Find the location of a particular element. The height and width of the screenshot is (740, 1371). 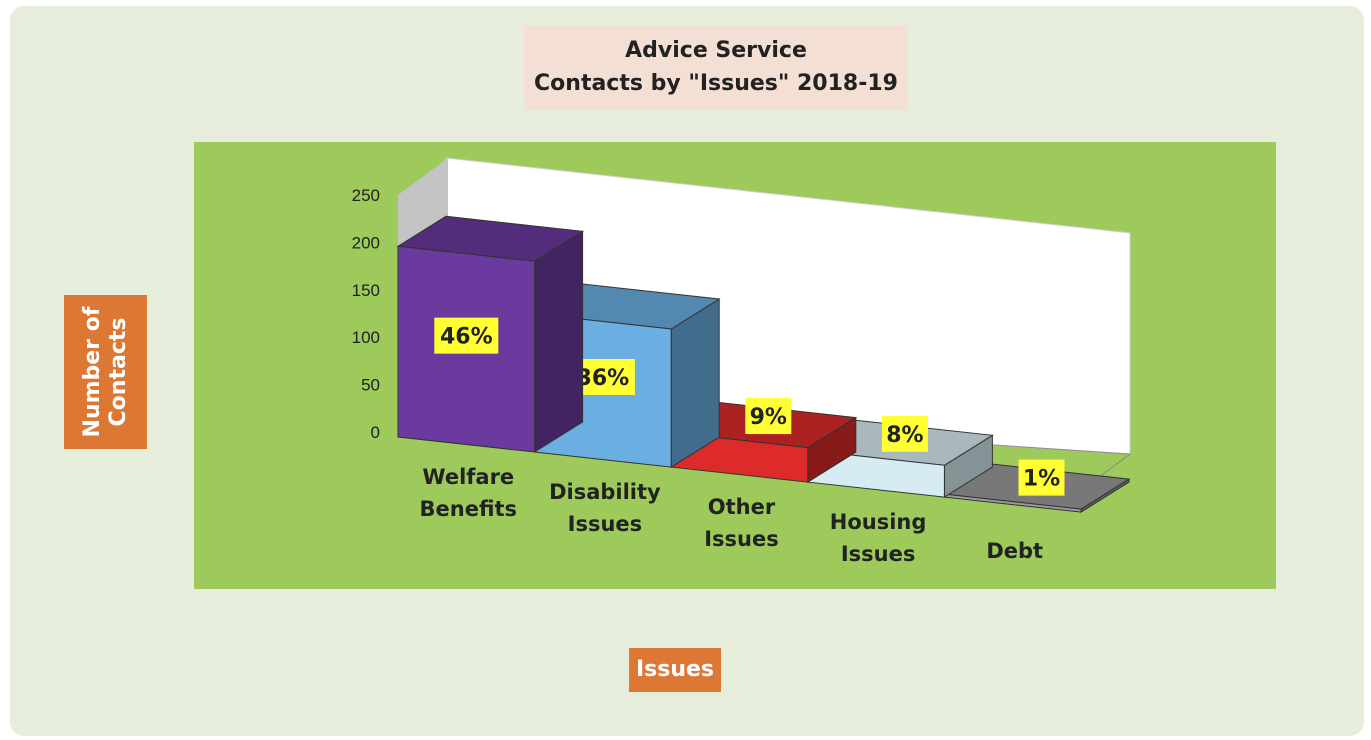

x-tick-label-line-1: Welfare is located at coordinates (468, 477).